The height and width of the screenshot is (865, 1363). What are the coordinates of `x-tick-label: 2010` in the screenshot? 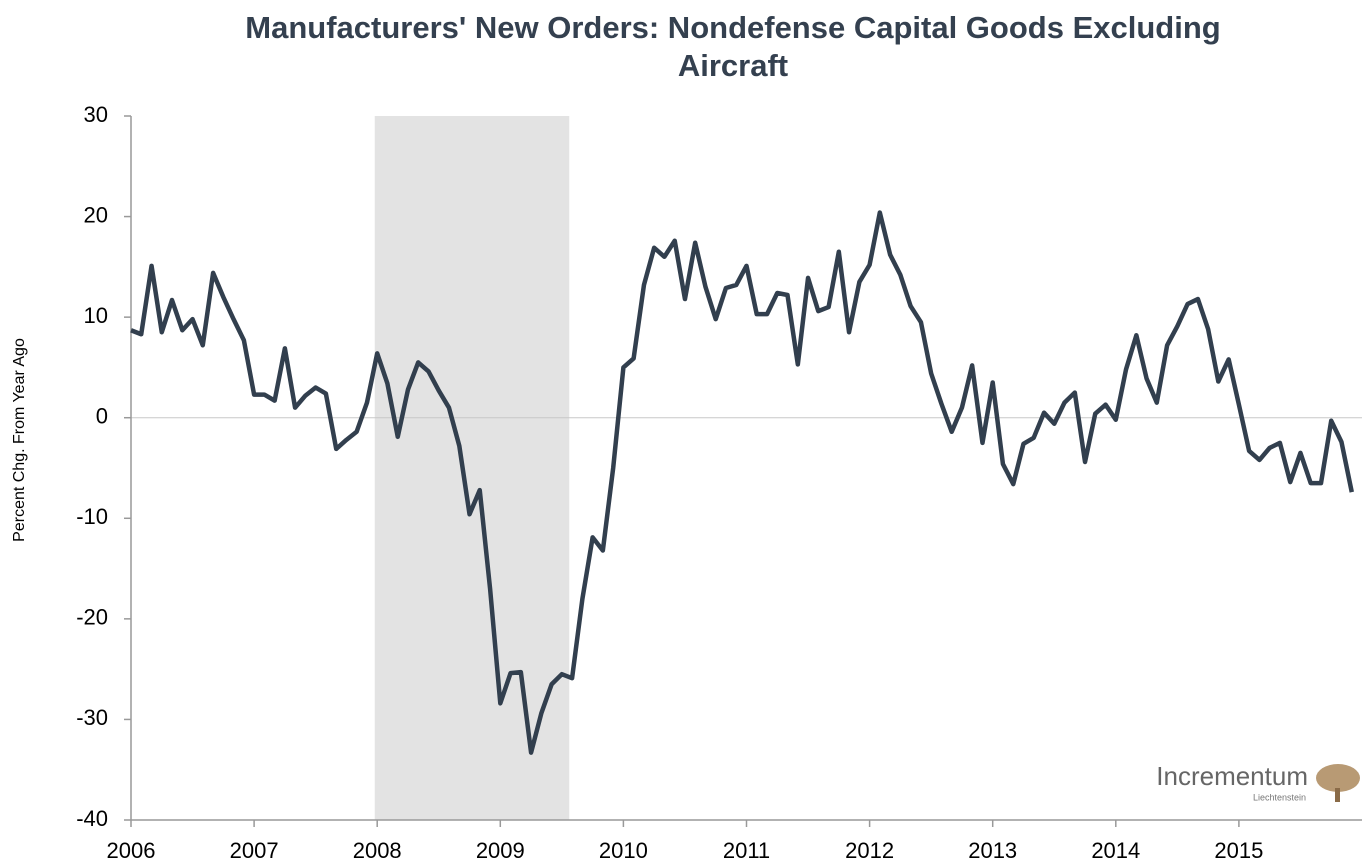 It's located at (623, 850).